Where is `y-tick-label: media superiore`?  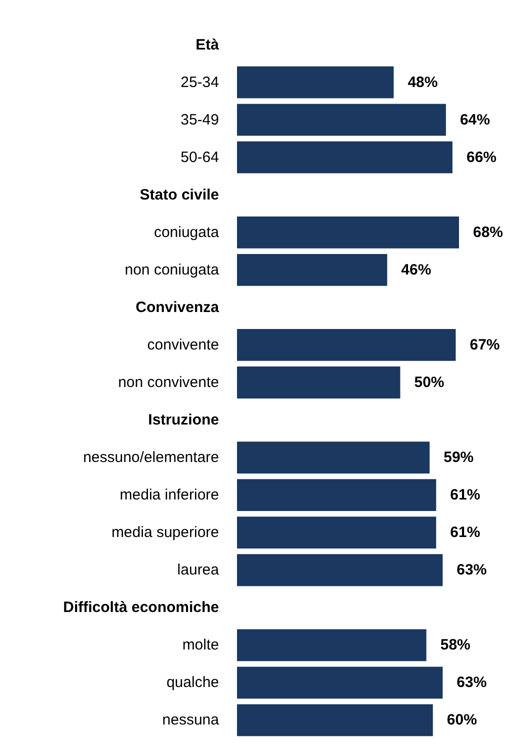 y-tick-label: media superiore is located at coordinates (165, 533).